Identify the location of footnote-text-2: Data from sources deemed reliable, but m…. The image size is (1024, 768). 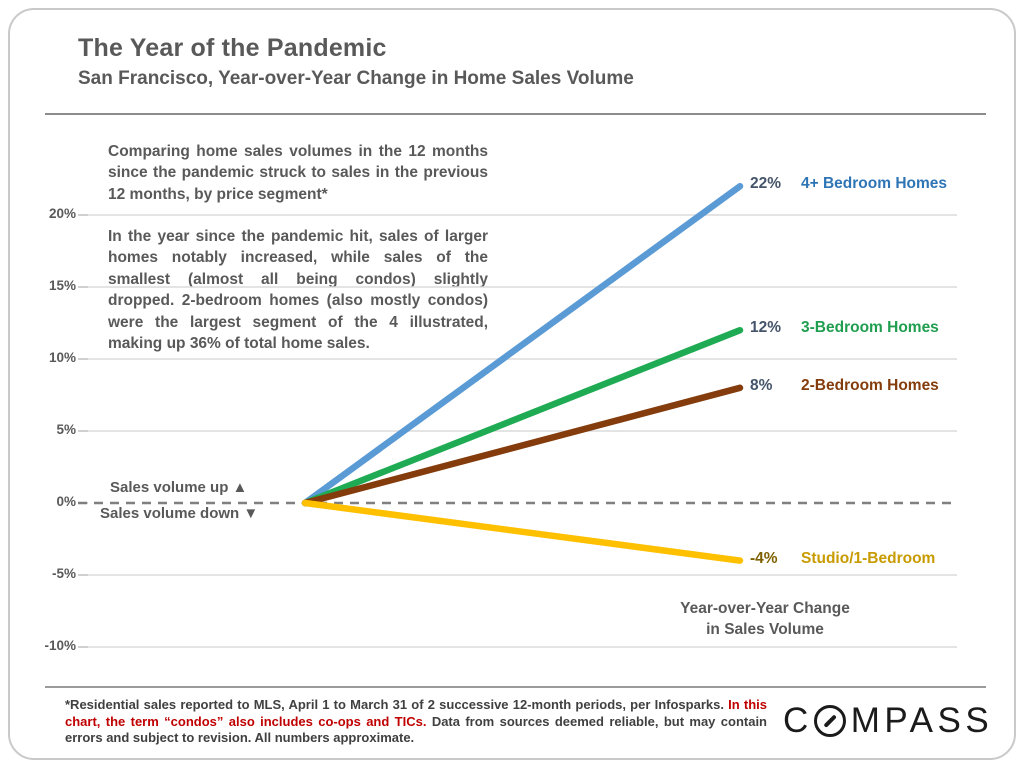
(416, 729).